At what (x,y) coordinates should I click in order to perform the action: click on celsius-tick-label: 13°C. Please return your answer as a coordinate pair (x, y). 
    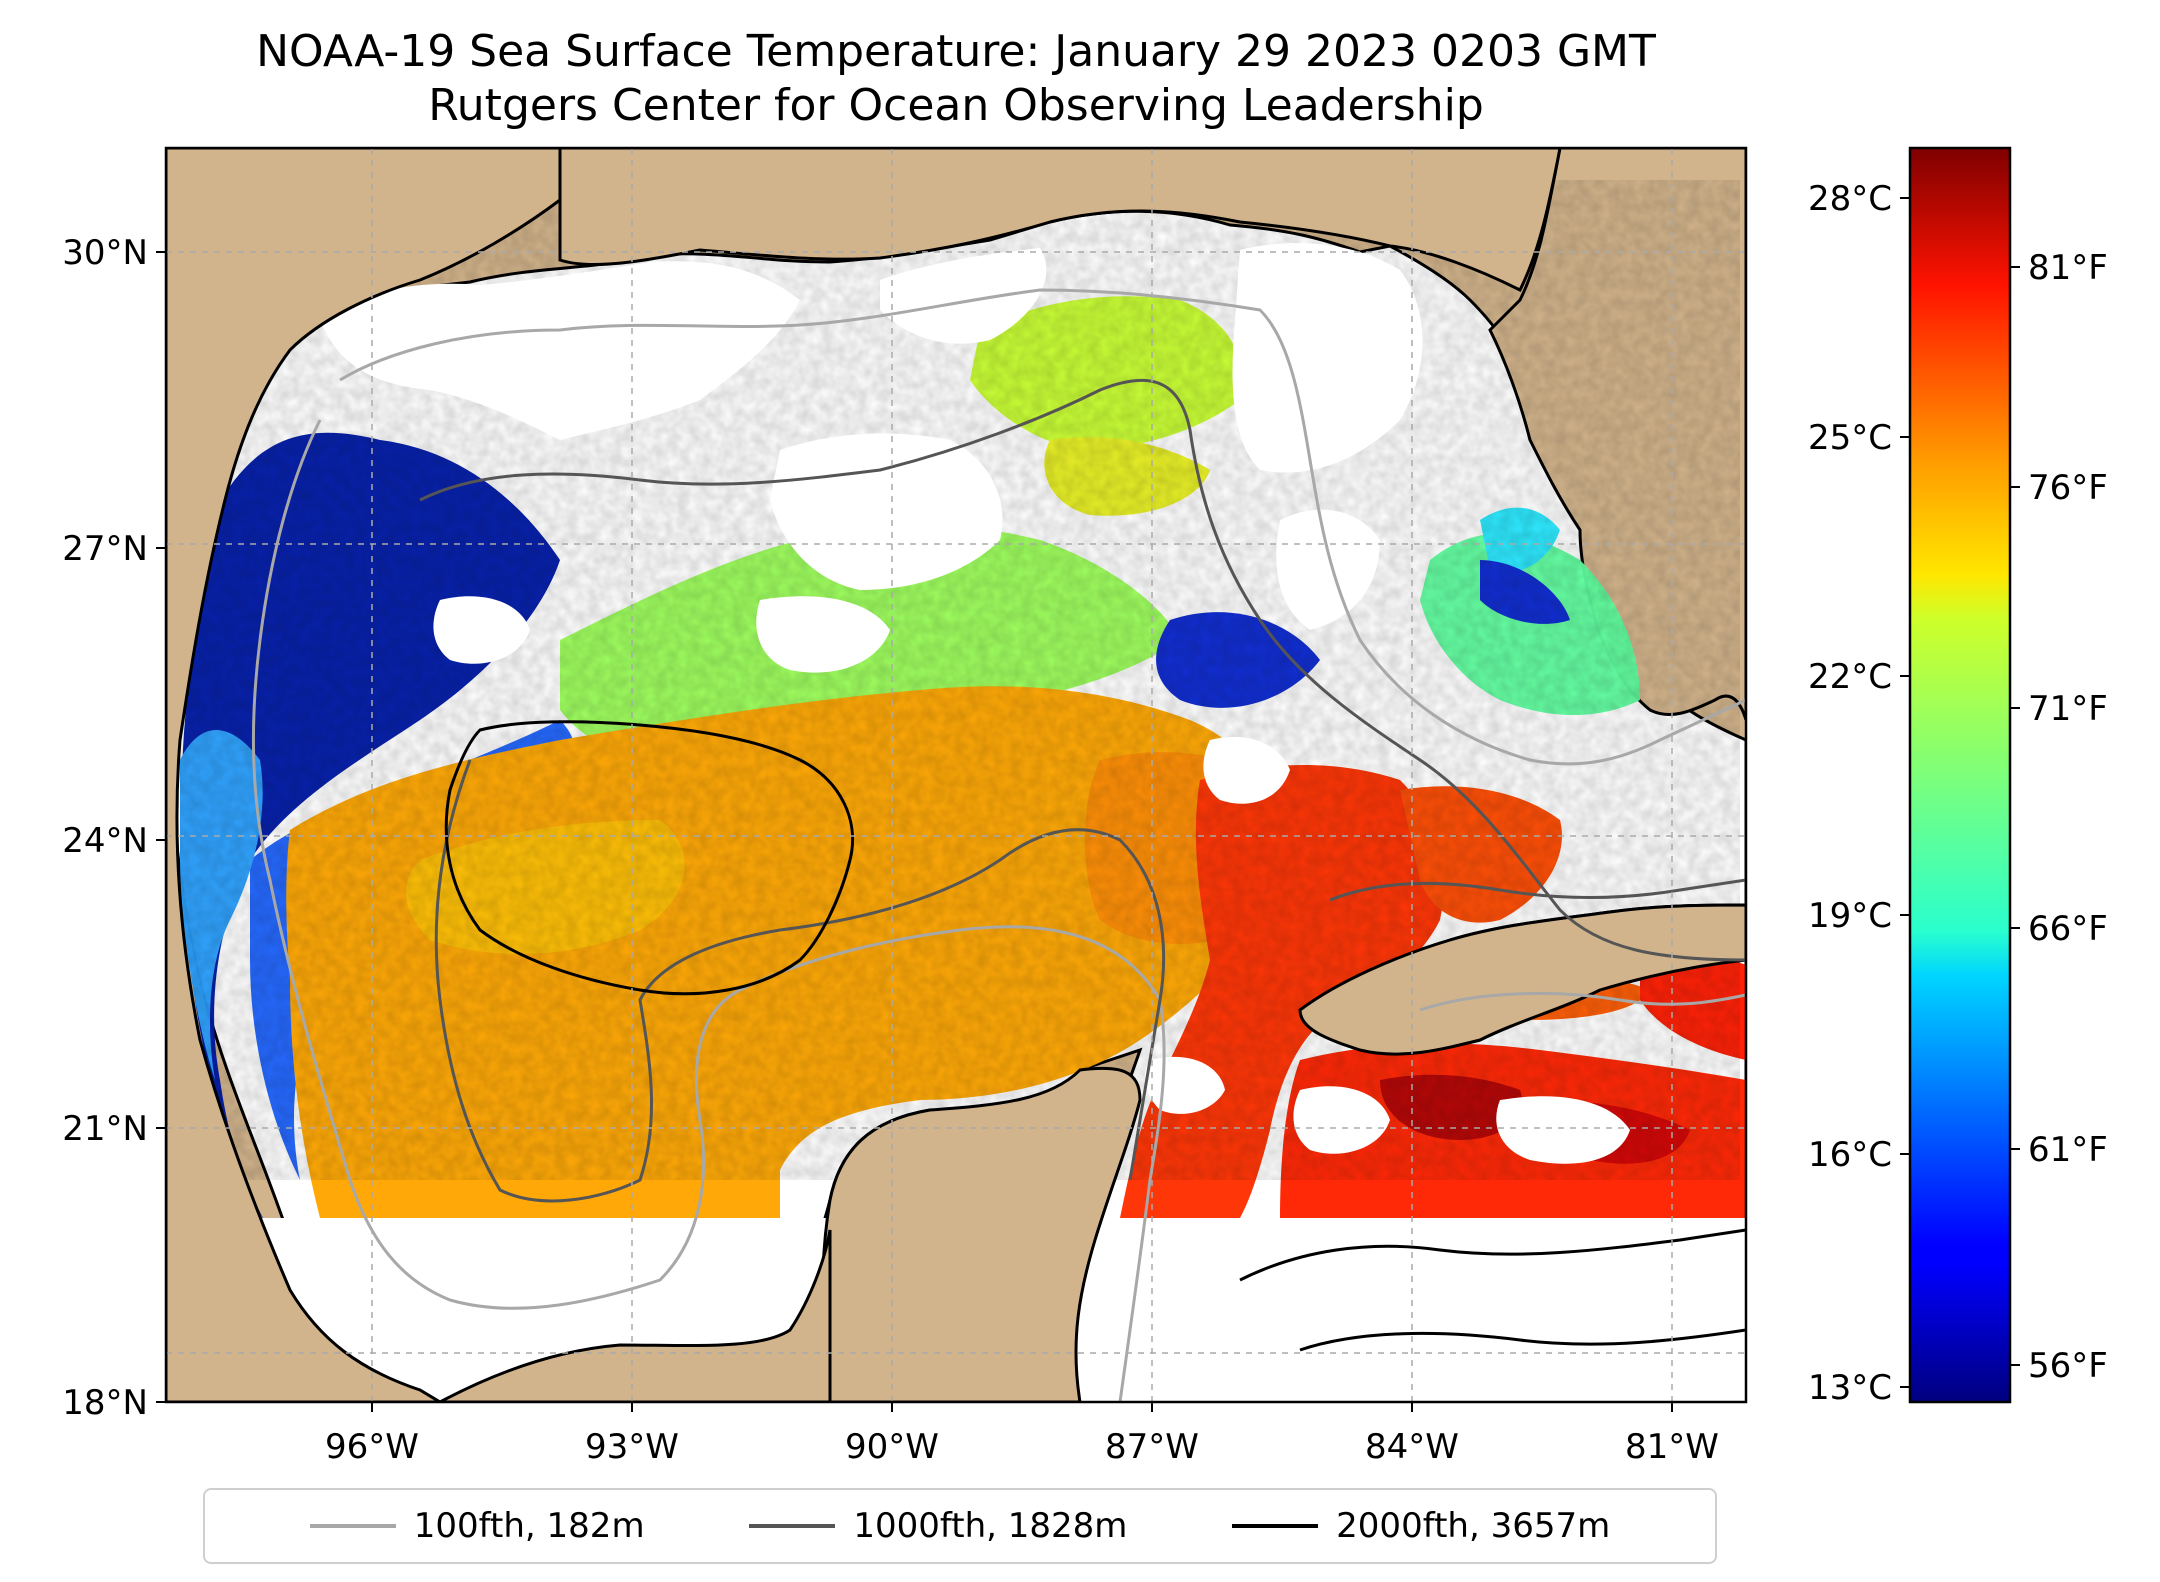
    Looking at the image, I should click on (1850, 1388).